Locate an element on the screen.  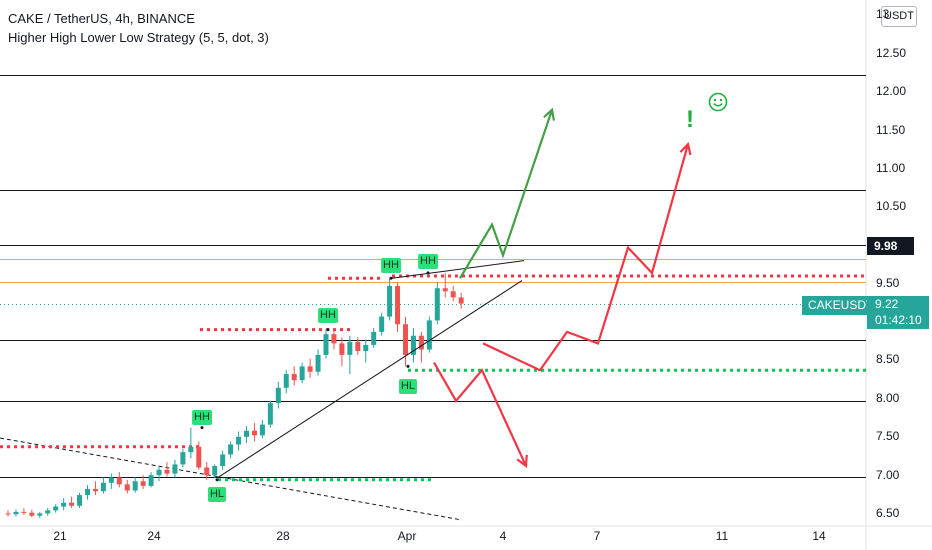
y-tick-label: 8.00 is located at coordinates (888, 398).